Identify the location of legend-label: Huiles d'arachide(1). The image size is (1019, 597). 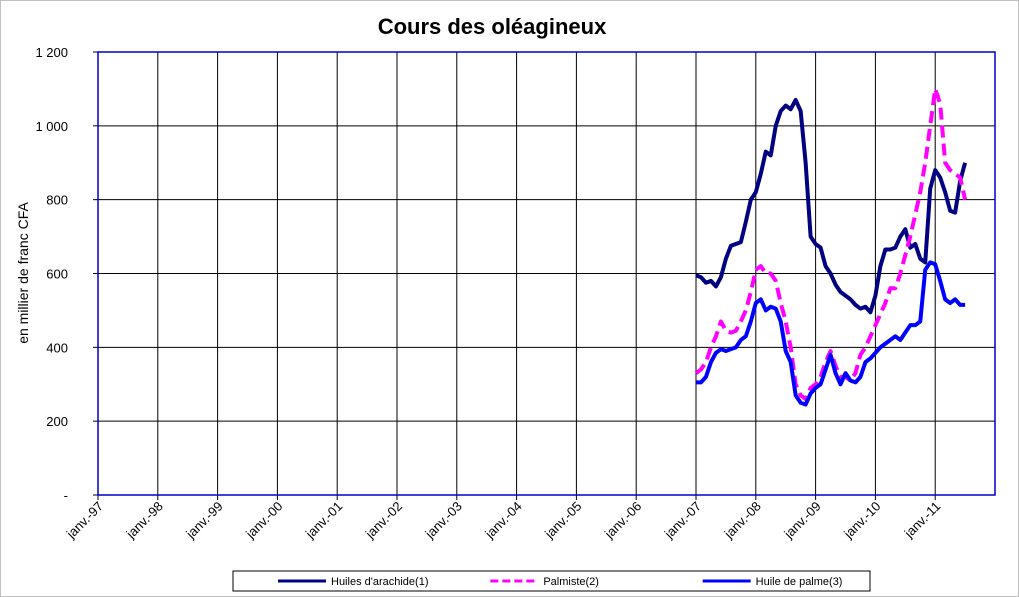
(379, 582).